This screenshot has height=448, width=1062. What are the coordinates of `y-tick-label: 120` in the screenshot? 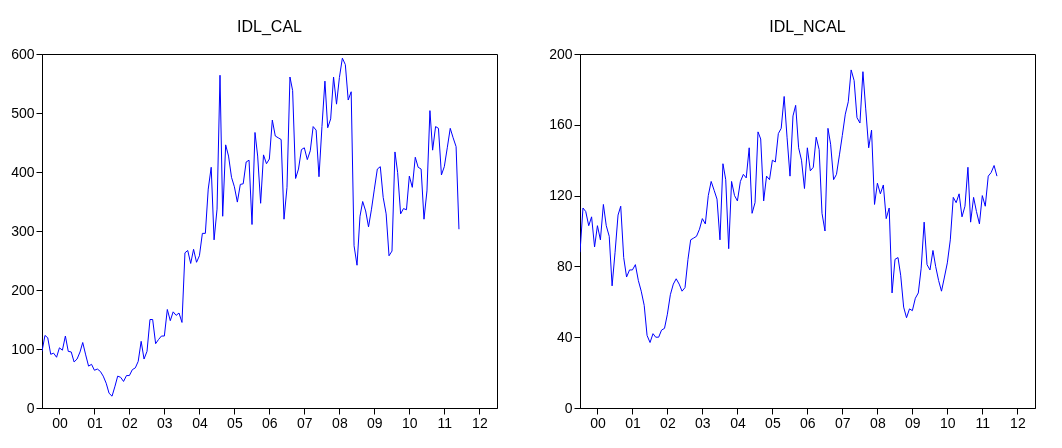 It's located at (561, 195).